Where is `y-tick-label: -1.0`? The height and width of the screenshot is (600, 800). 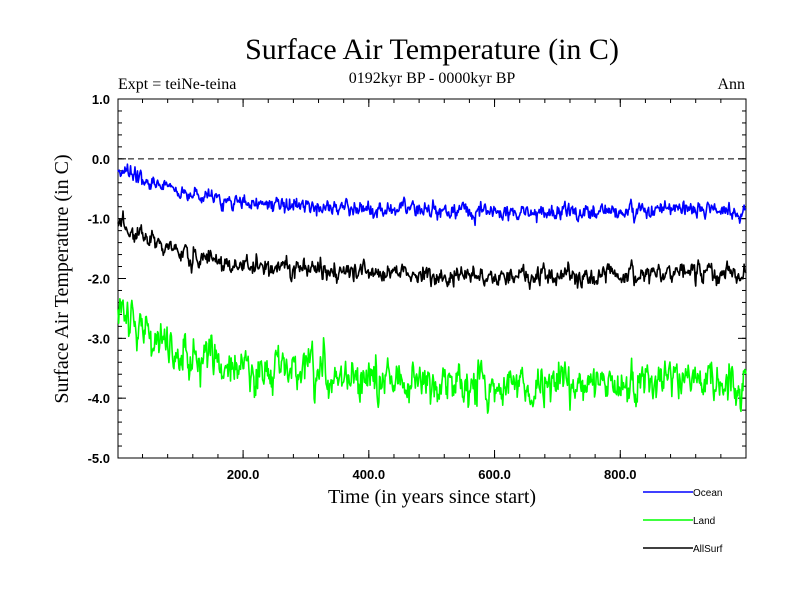
y-tick-label: -1.0 is located at coordinates (99, 219).